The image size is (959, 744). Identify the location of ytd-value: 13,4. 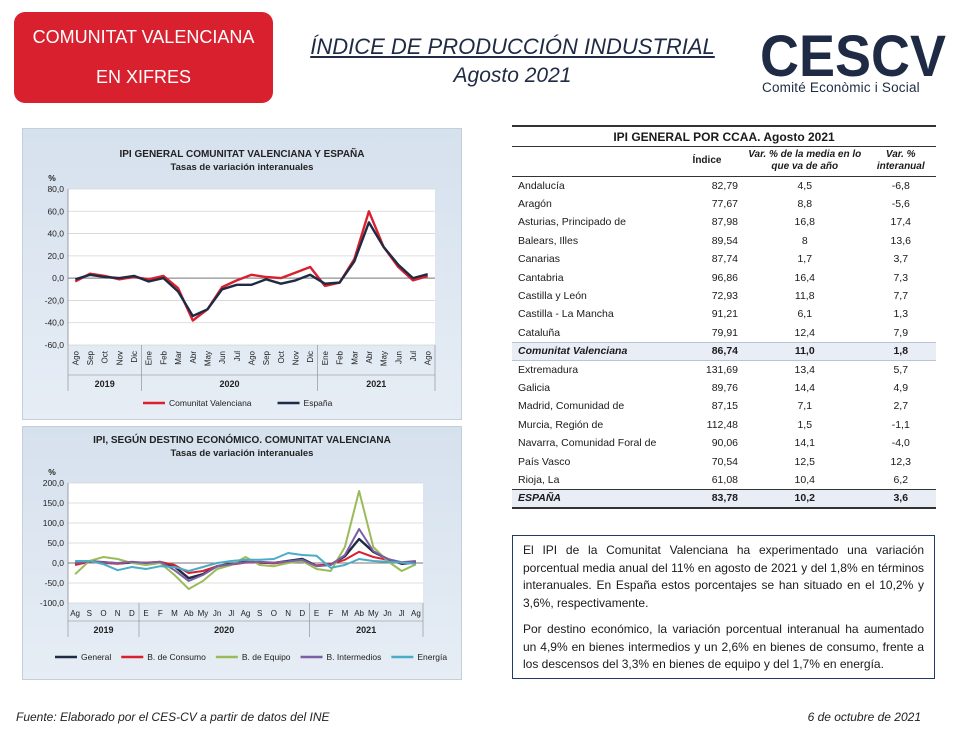
(804, 369).